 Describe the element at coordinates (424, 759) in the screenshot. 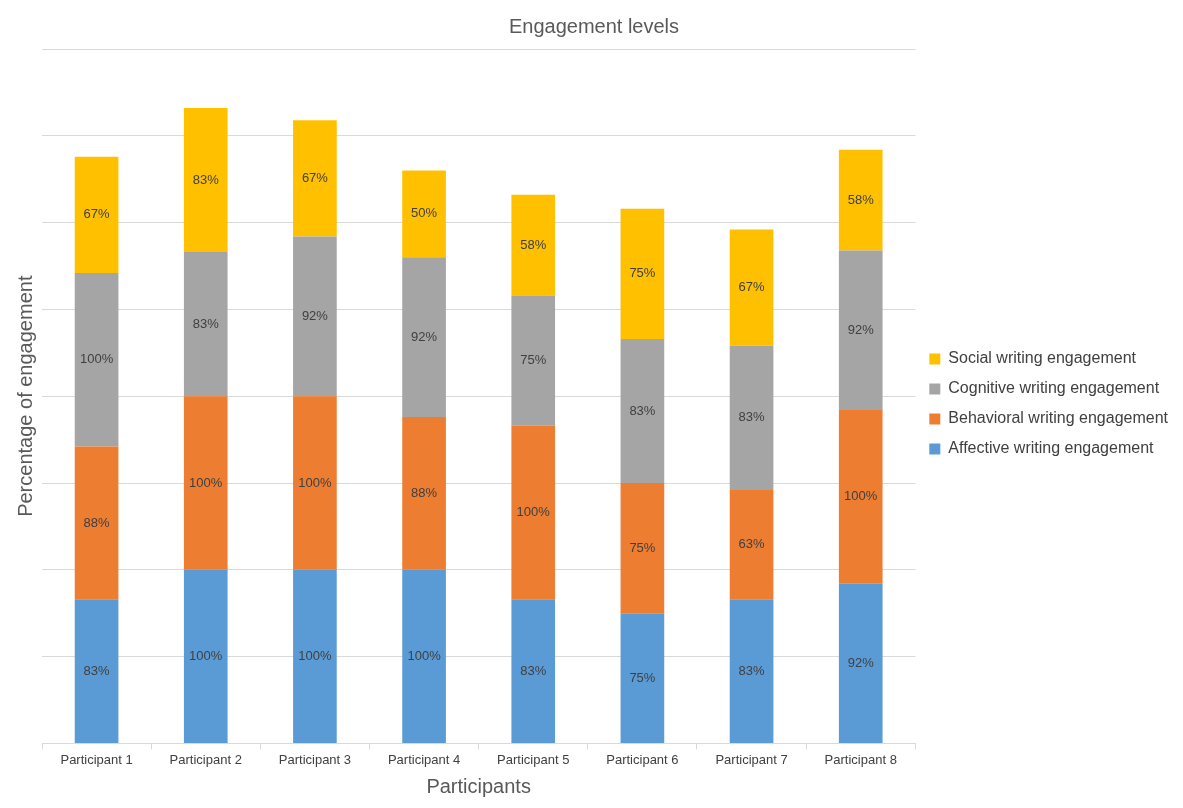

I see `x-tick-label: Participant 4` at that location.